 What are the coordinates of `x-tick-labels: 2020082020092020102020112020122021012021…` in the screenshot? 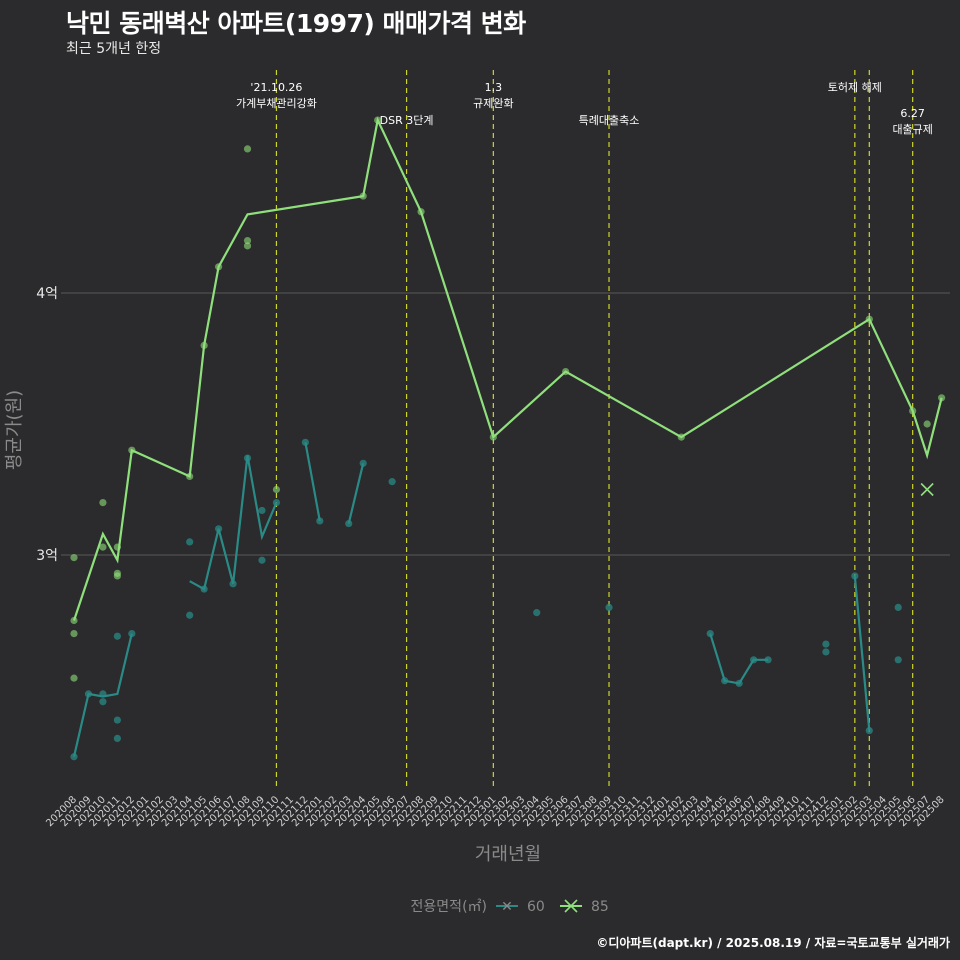 It's located at (495, 811).